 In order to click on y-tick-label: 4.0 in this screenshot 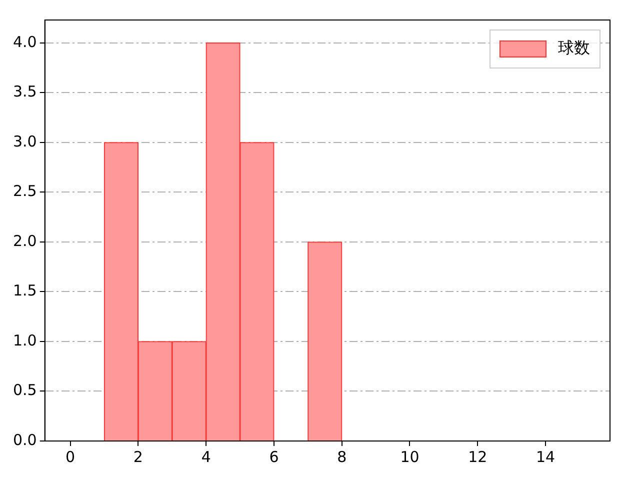, I will do `click(24, 41)`.